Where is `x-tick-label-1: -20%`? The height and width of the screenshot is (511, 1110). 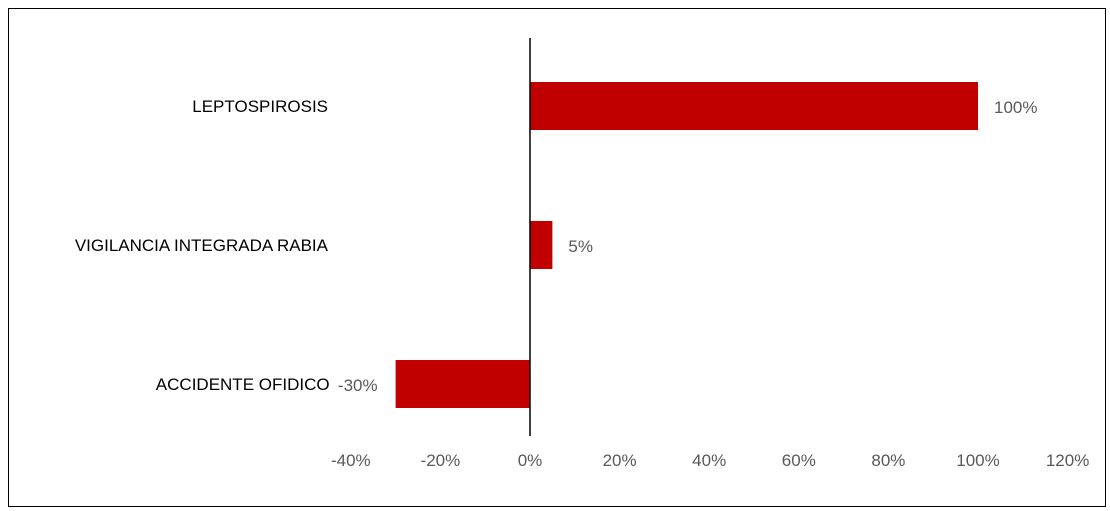
x-tick-label-1: -20% is located at coordinates (441, 460).